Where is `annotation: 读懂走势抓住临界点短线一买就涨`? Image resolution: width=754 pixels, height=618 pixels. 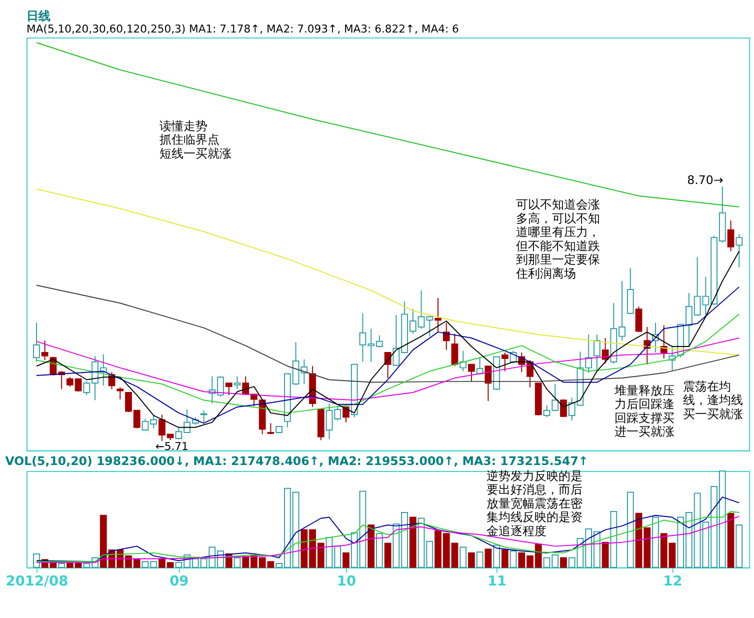
annotation: 读懂走势抓住临界点短线一买就涨 is located at coordinates (195, 139).